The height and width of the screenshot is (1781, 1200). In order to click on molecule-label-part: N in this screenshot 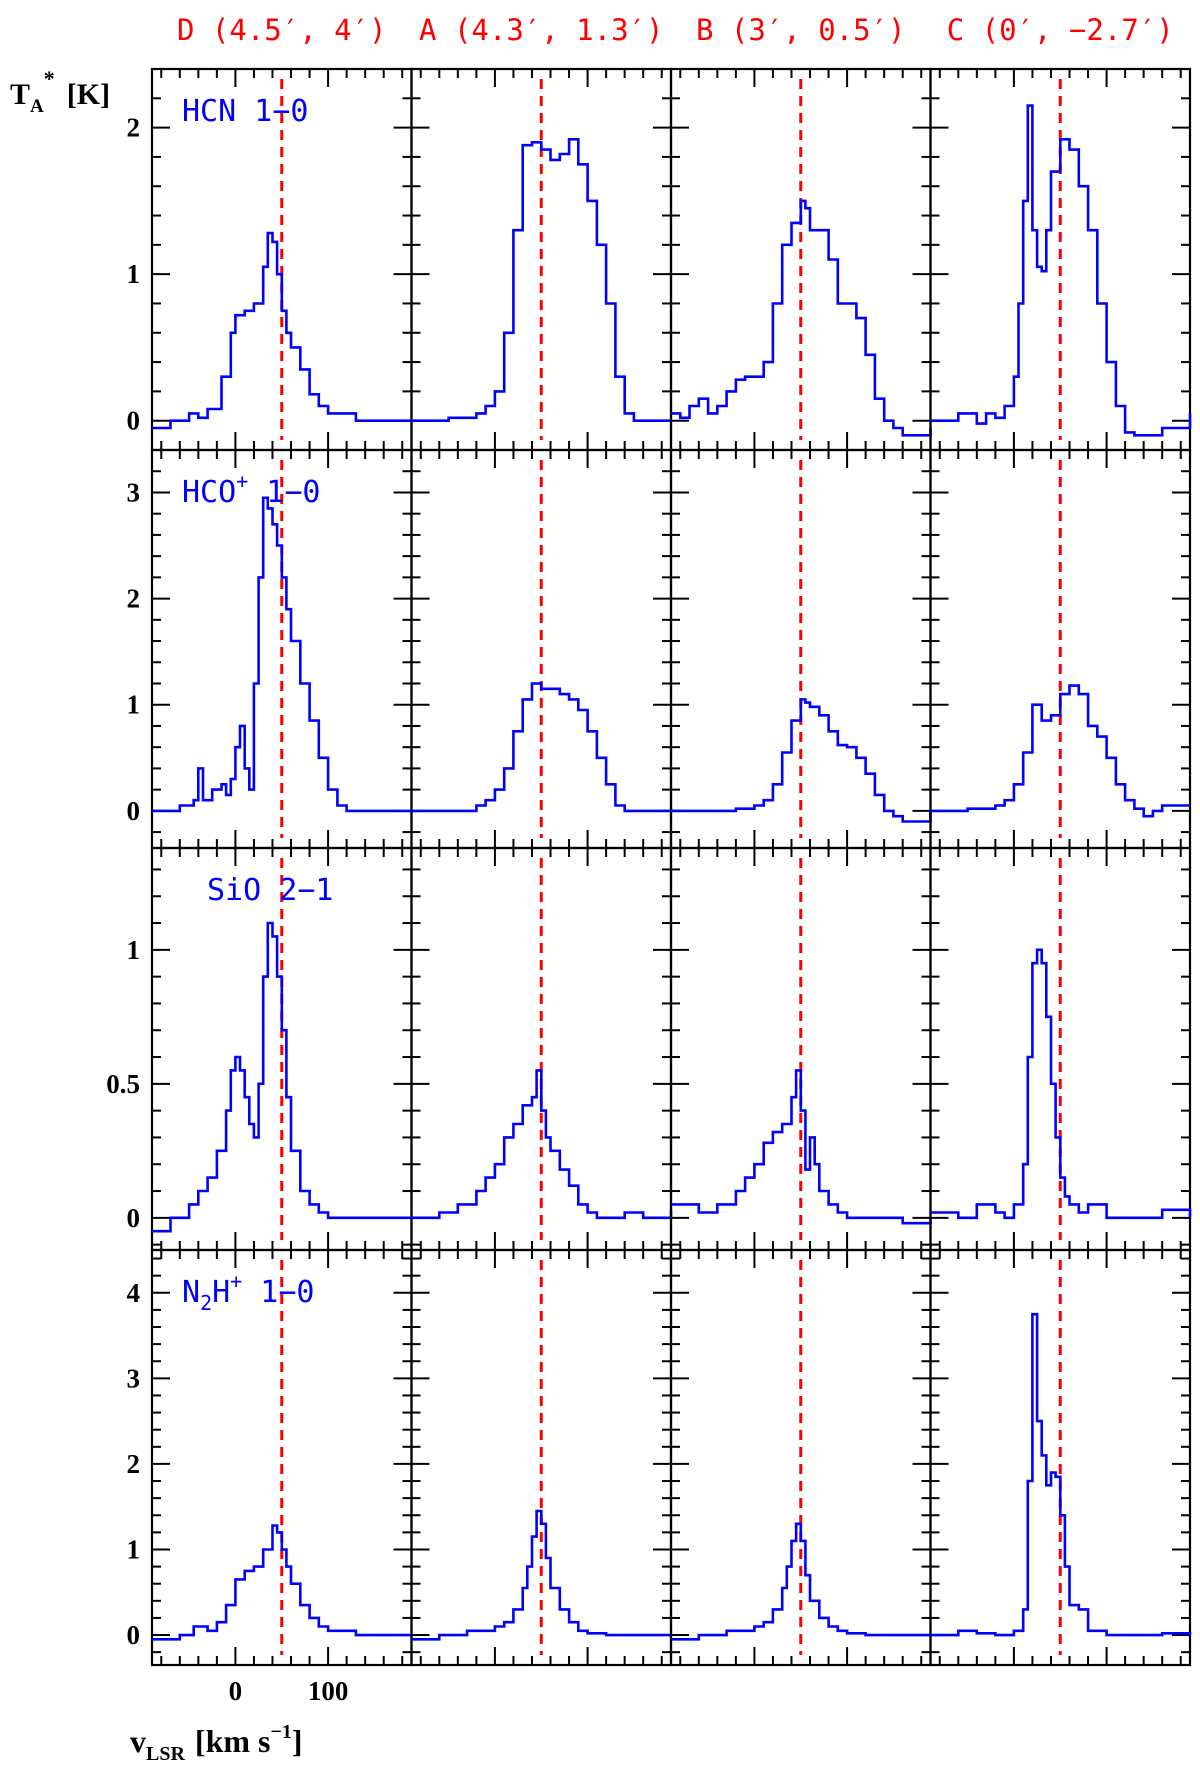, I will do `click(191, 1292)`.